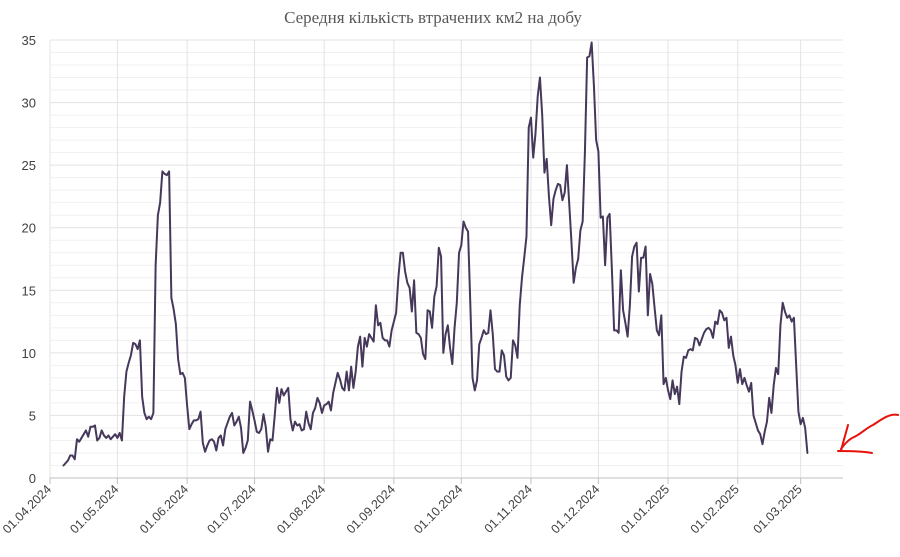 This screenshot has height=557, width=900. Describe the element at coordinates (32, 478) in the screenshot. I see `y-tick-label: 0` at that location.